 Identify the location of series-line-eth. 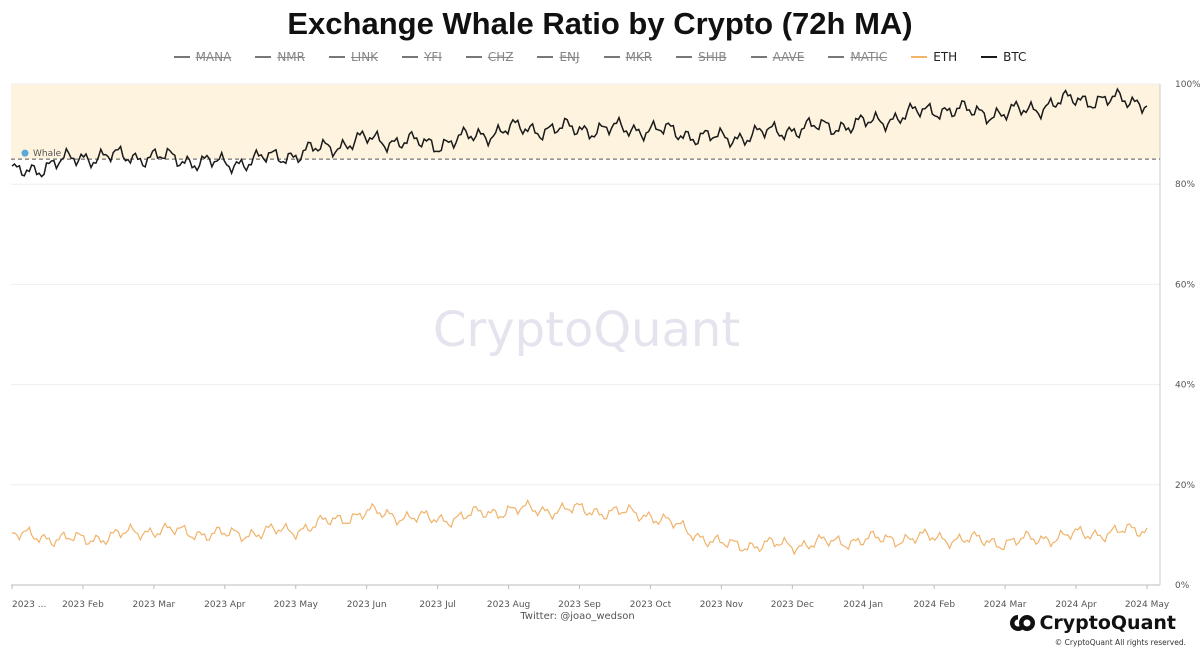
(579, 527).